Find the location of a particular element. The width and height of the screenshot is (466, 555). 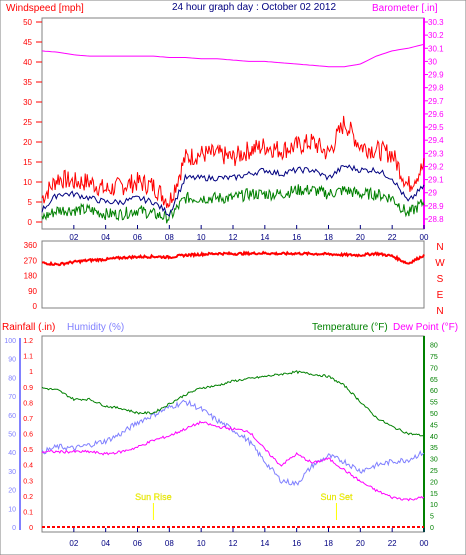

windspeed-tick: 20 is located at coordinates (27, 142).